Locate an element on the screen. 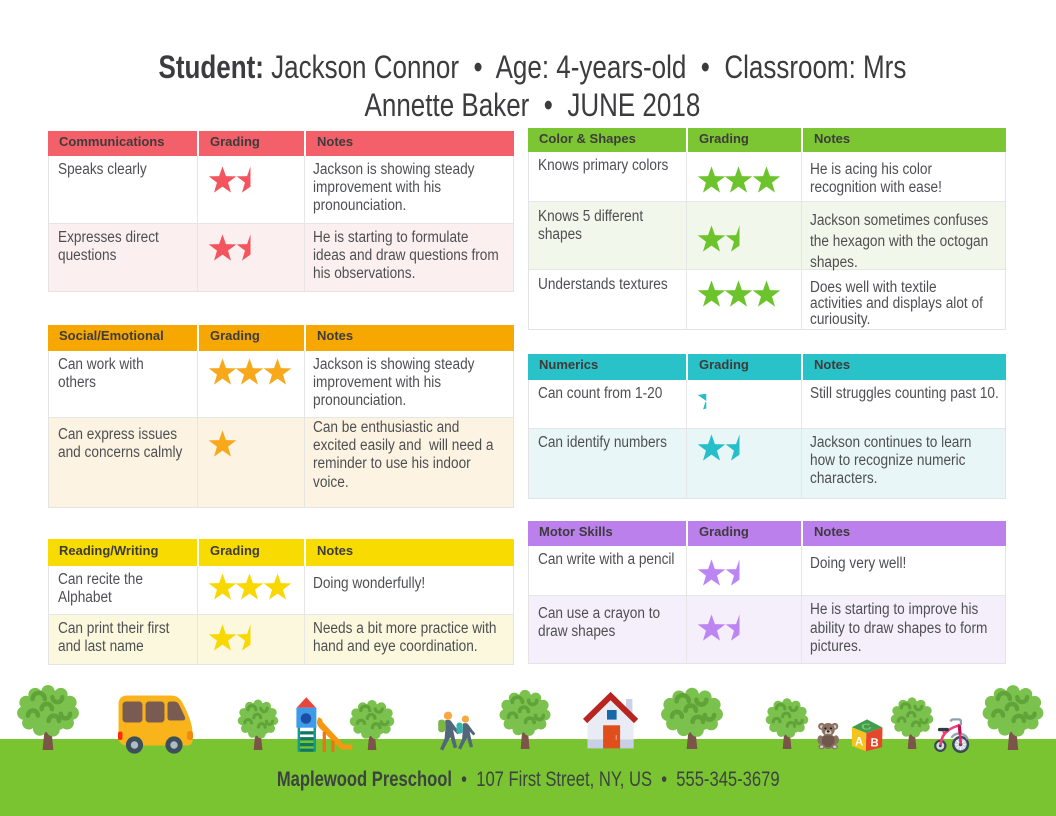 This screenshot has width=1056, height=816. svg-text: C is located at coordinates (866, 727).